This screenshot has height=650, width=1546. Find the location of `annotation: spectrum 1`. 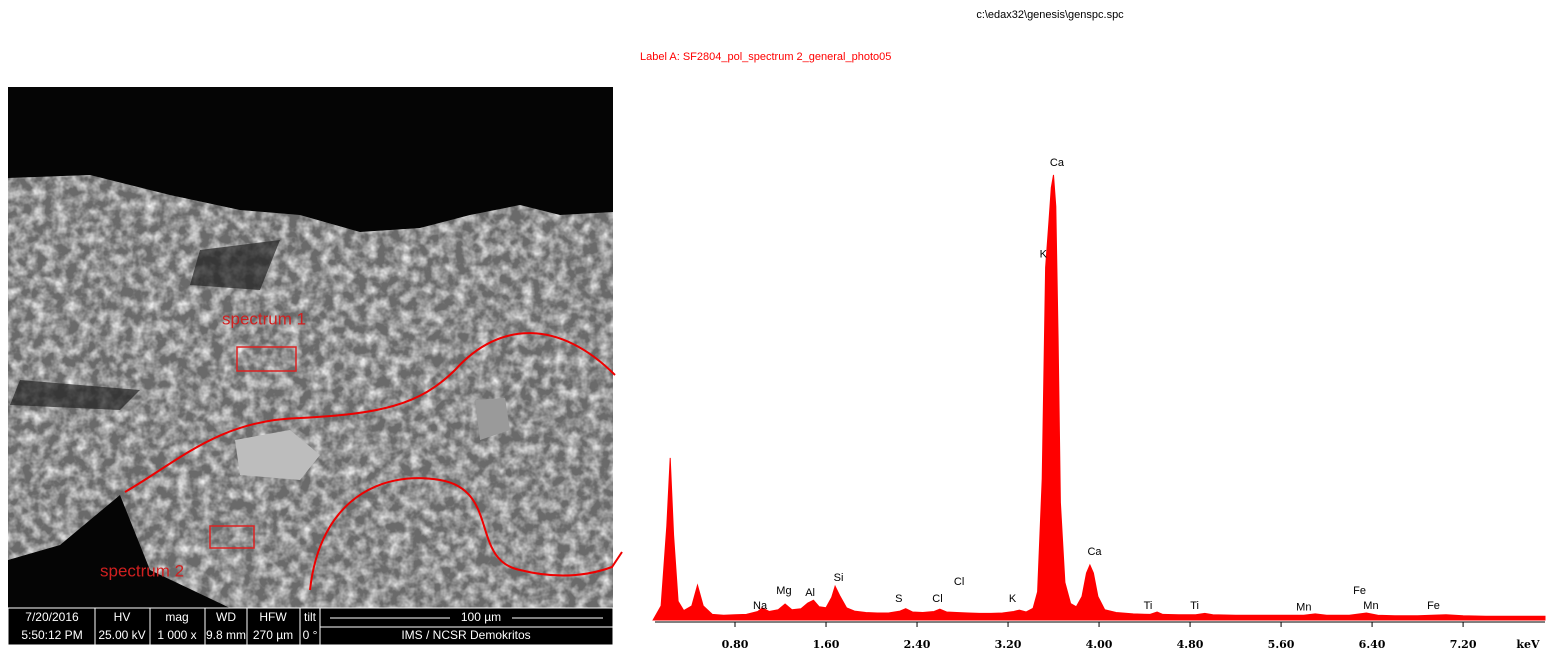

annotation: spectrum 1 is located at coordinates (264, 318).